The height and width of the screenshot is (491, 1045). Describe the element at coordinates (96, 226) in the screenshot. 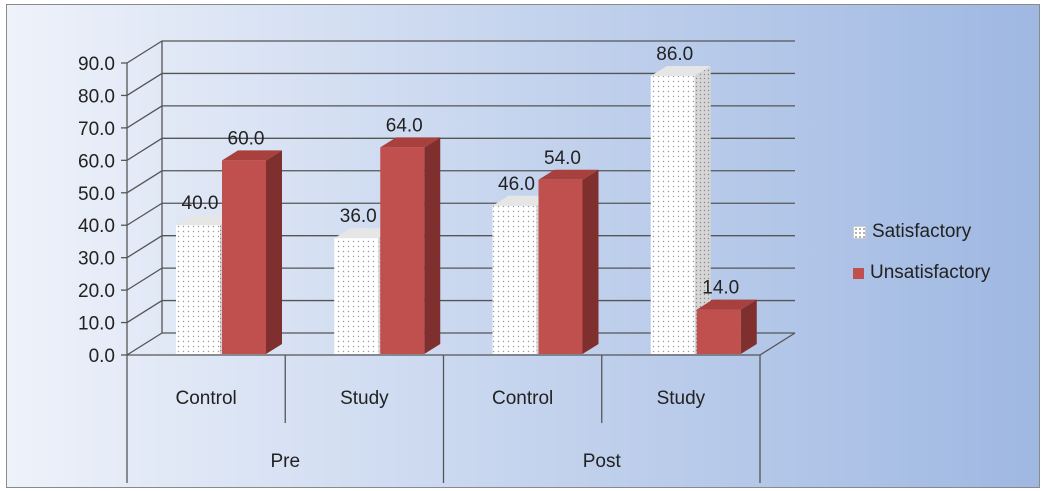

I see `y-tick-label: 40.0` at that location.